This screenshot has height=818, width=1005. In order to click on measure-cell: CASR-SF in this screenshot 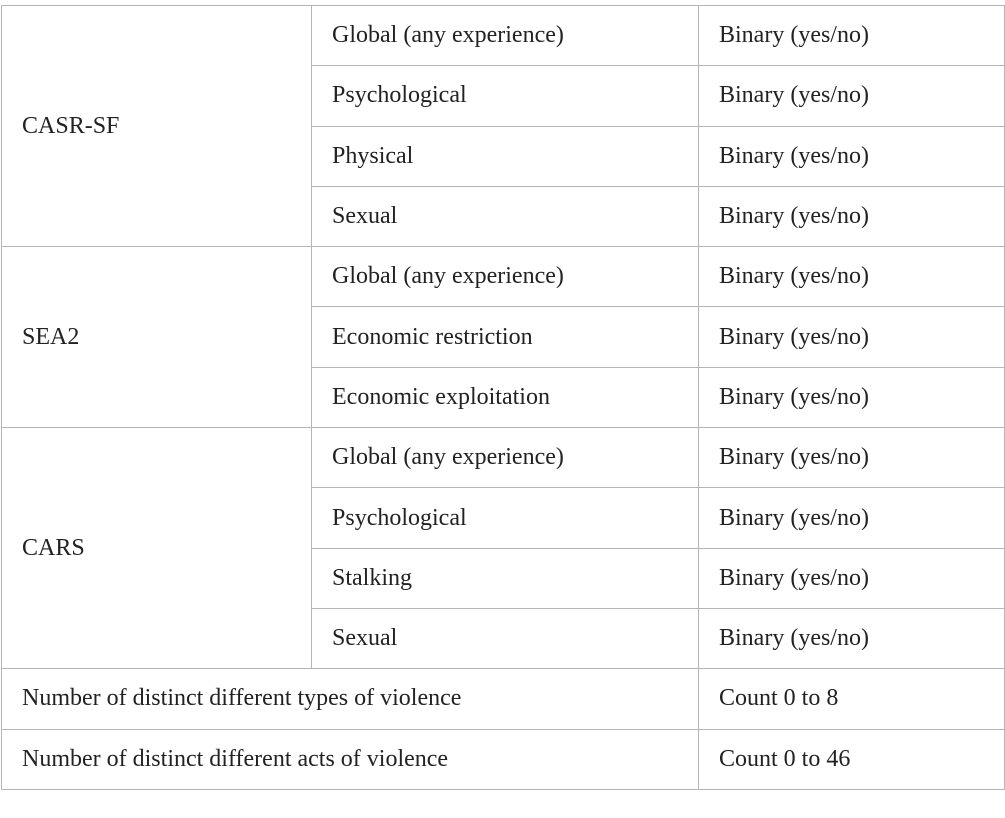, I will do `click(156, 126)`.